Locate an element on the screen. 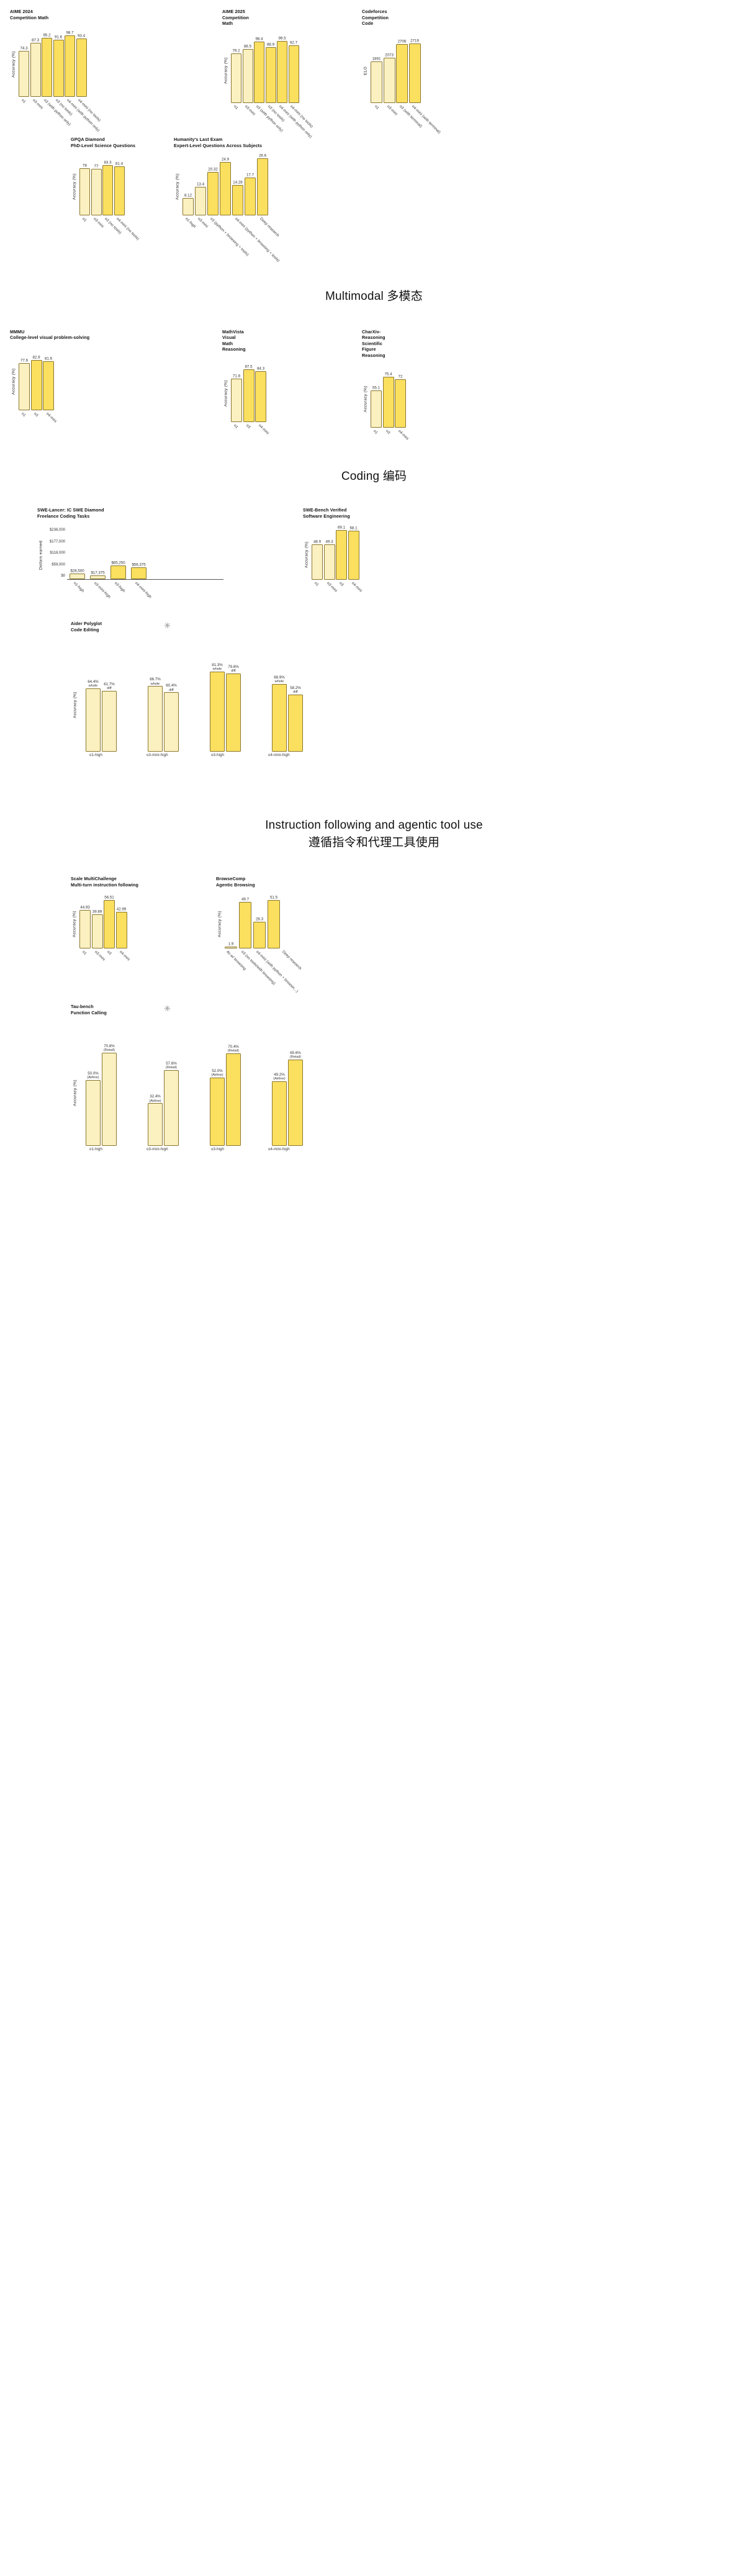 The image size is (748, 2576). chart-header: AIME 2024 Competition Math is located at coordinates (63, 14).